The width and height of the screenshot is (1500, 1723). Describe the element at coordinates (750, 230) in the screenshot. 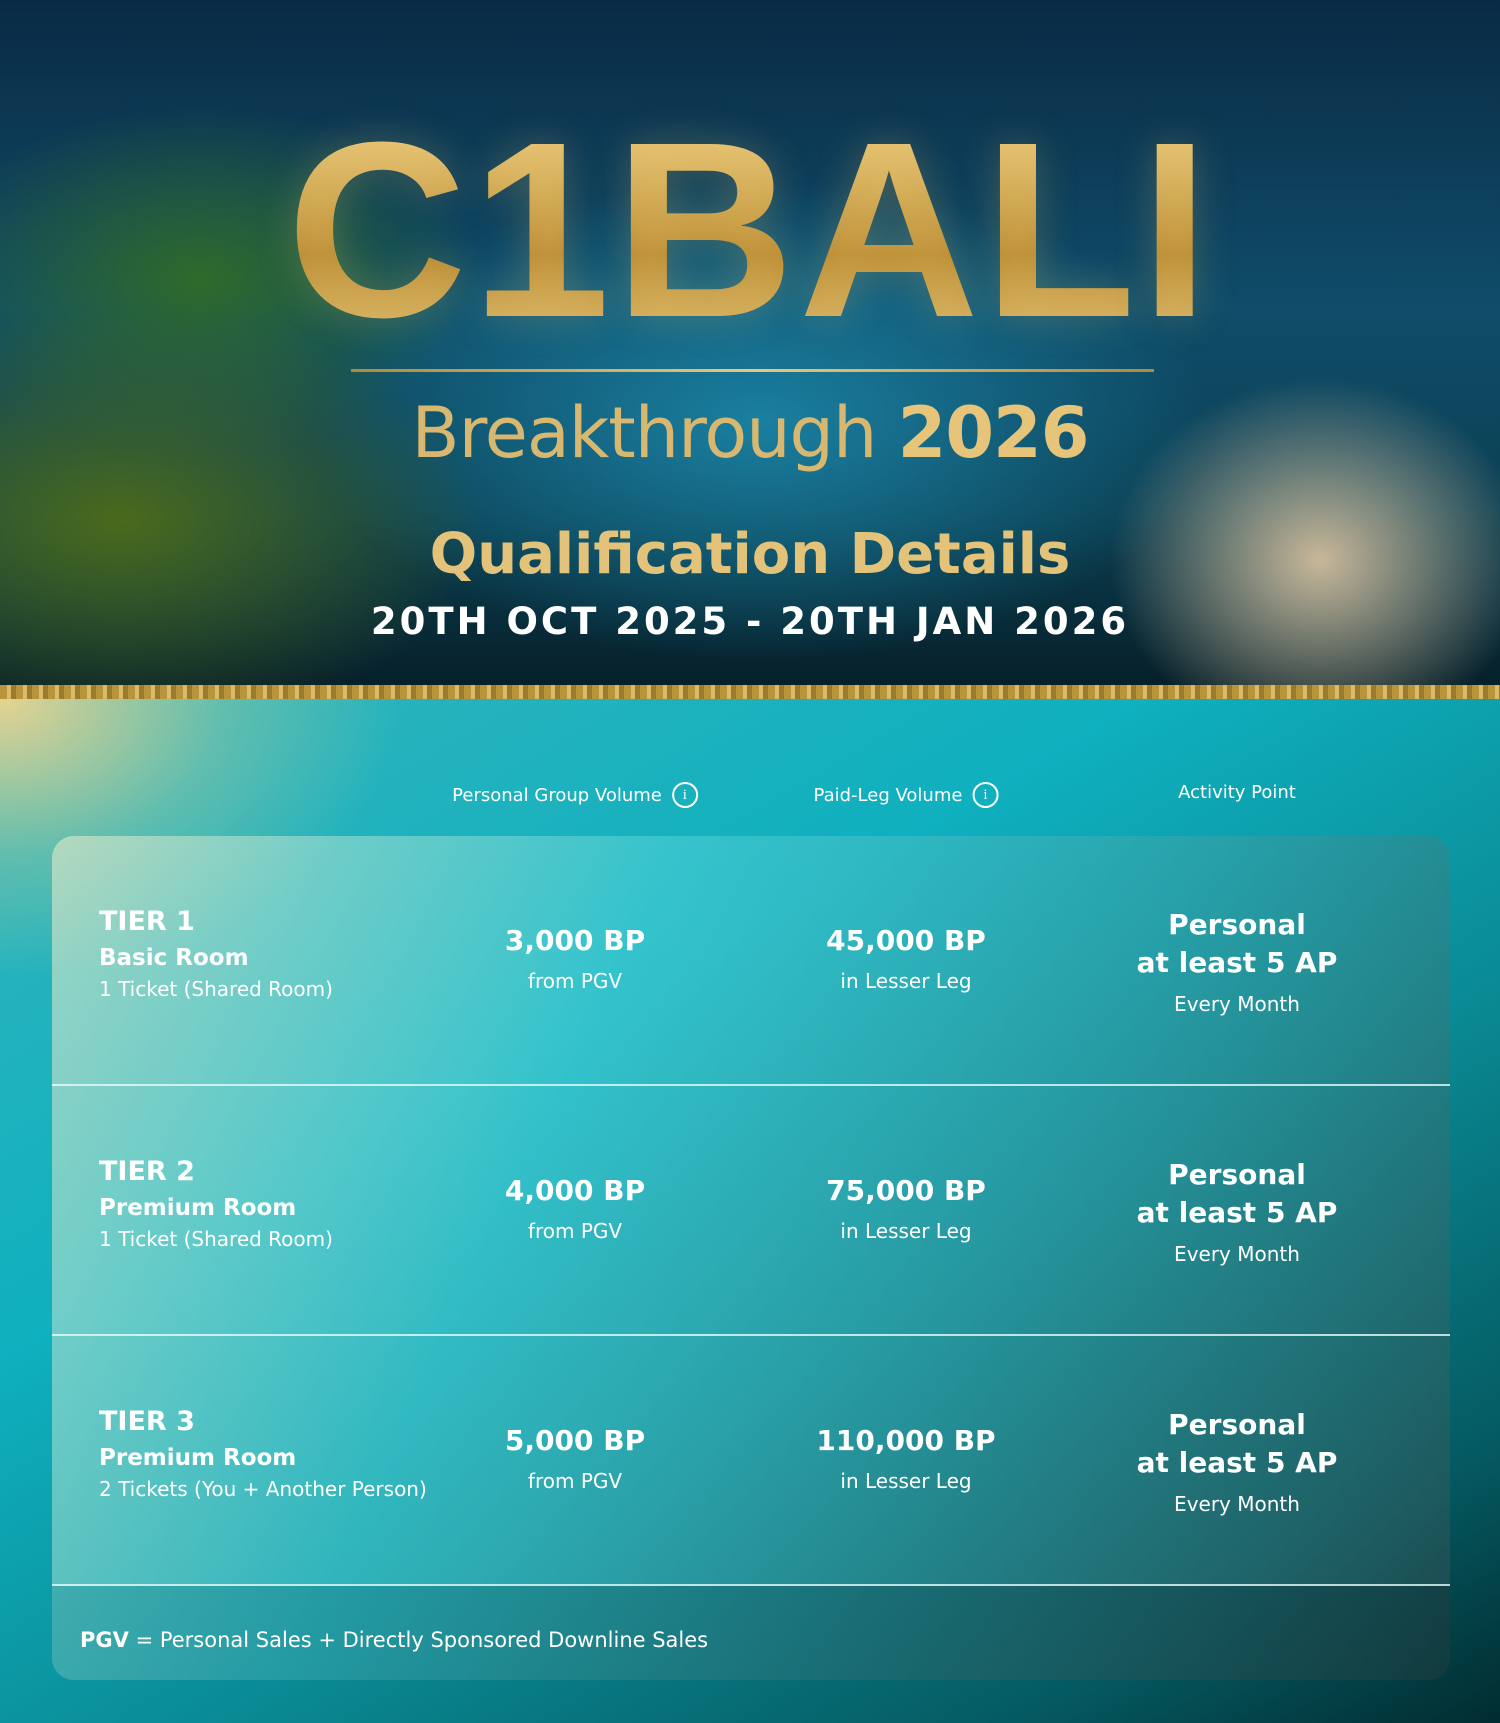

I see `event-logo: C1BALI` at that location.